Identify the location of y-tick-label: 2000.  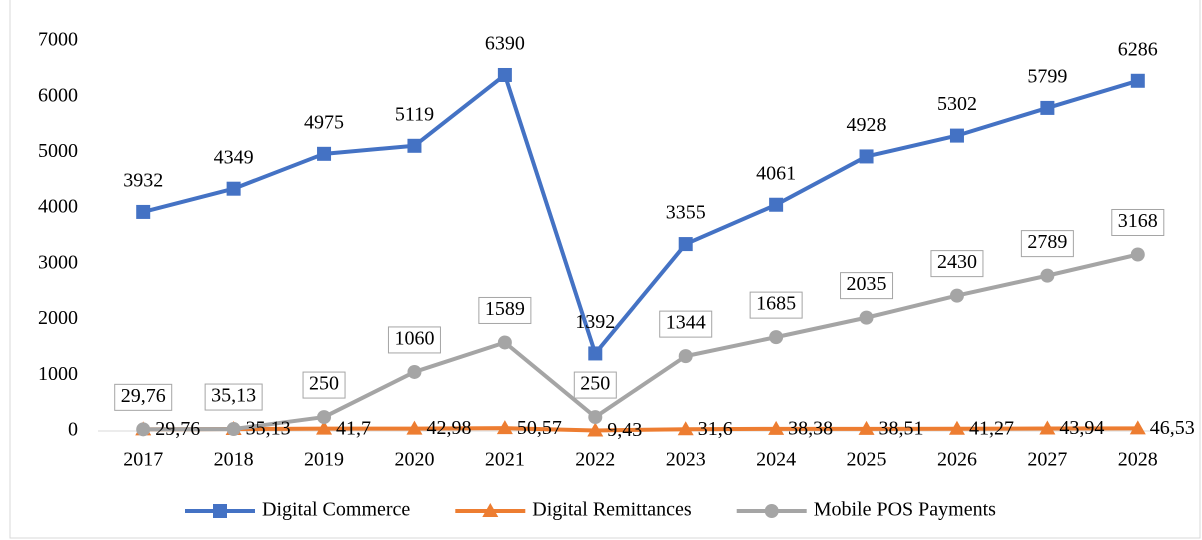
(58, 318).